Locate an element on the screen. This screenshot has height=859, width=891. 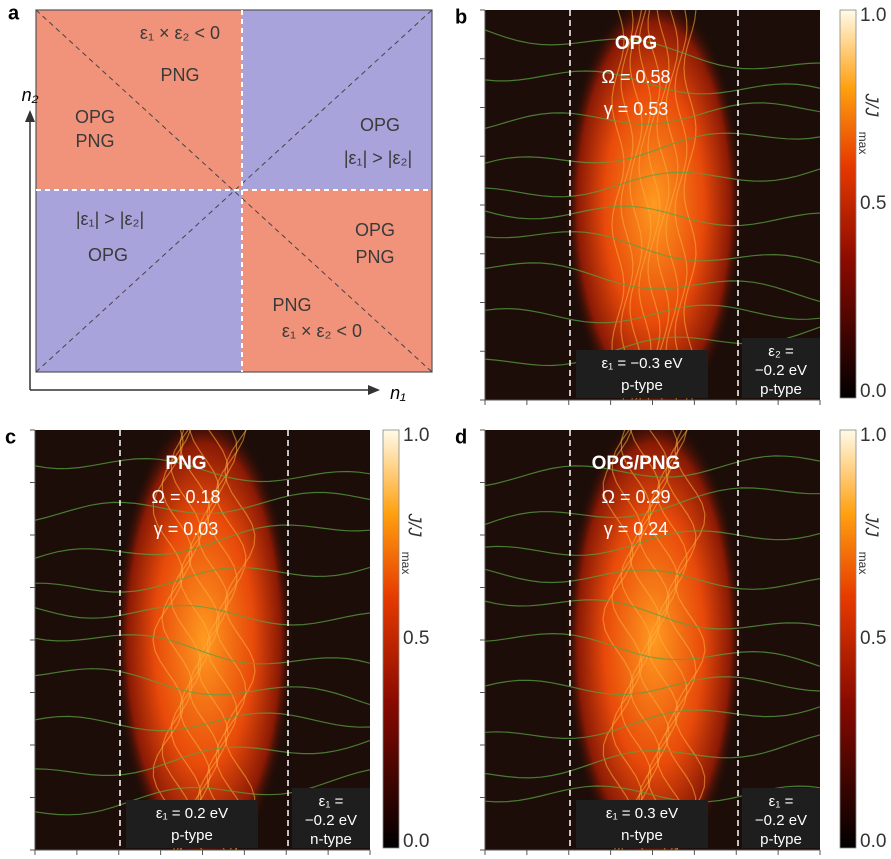
lead-label: ε₂ = is located at coordinates (781, 351).